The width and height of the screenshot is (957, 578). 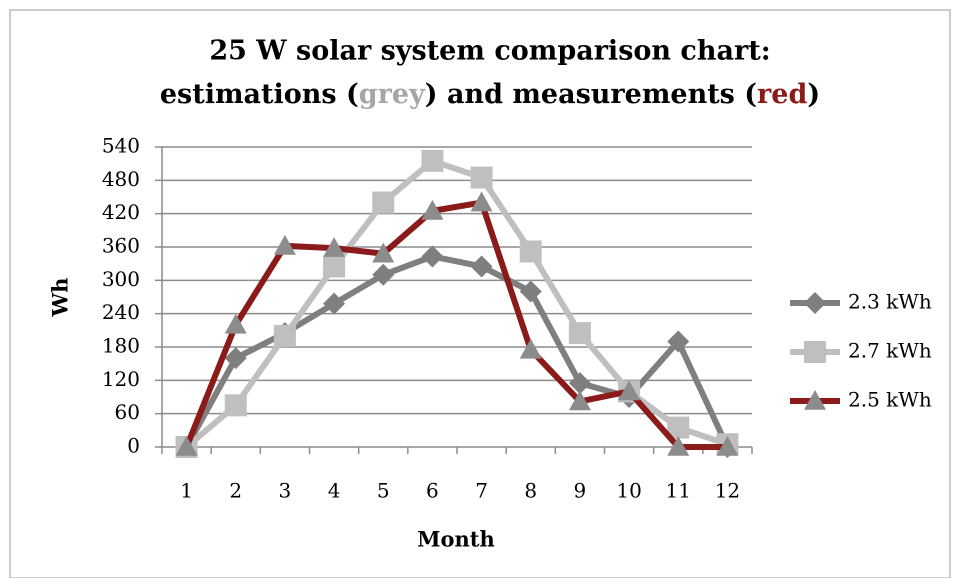 What do you see at coordinates (259, 94) in the screenshot?
I see `title-segment: estimations (` at bounding box center [259, 94].